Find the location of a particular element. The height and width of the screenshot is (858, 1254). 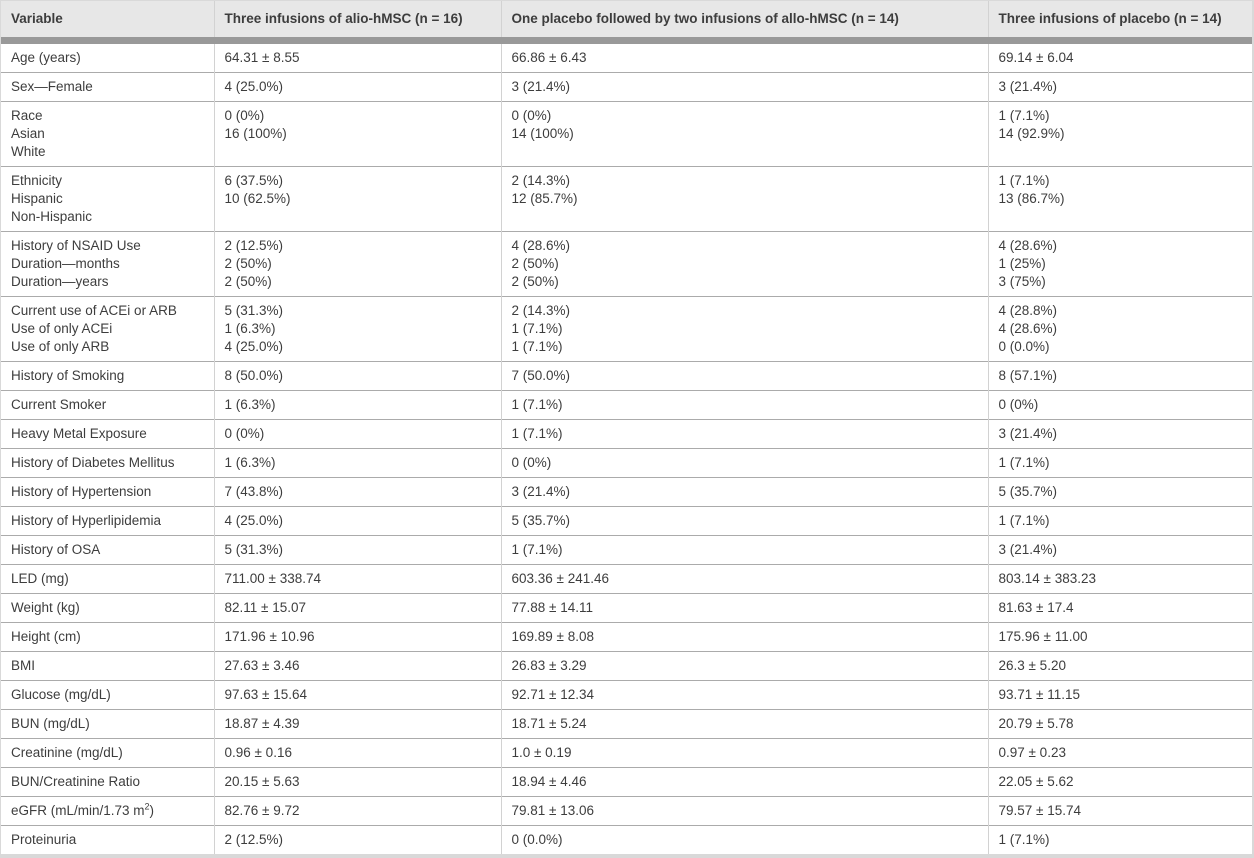

value-cell-group1: 20.15 ± 5.63 is located at coordinates (357, 782).